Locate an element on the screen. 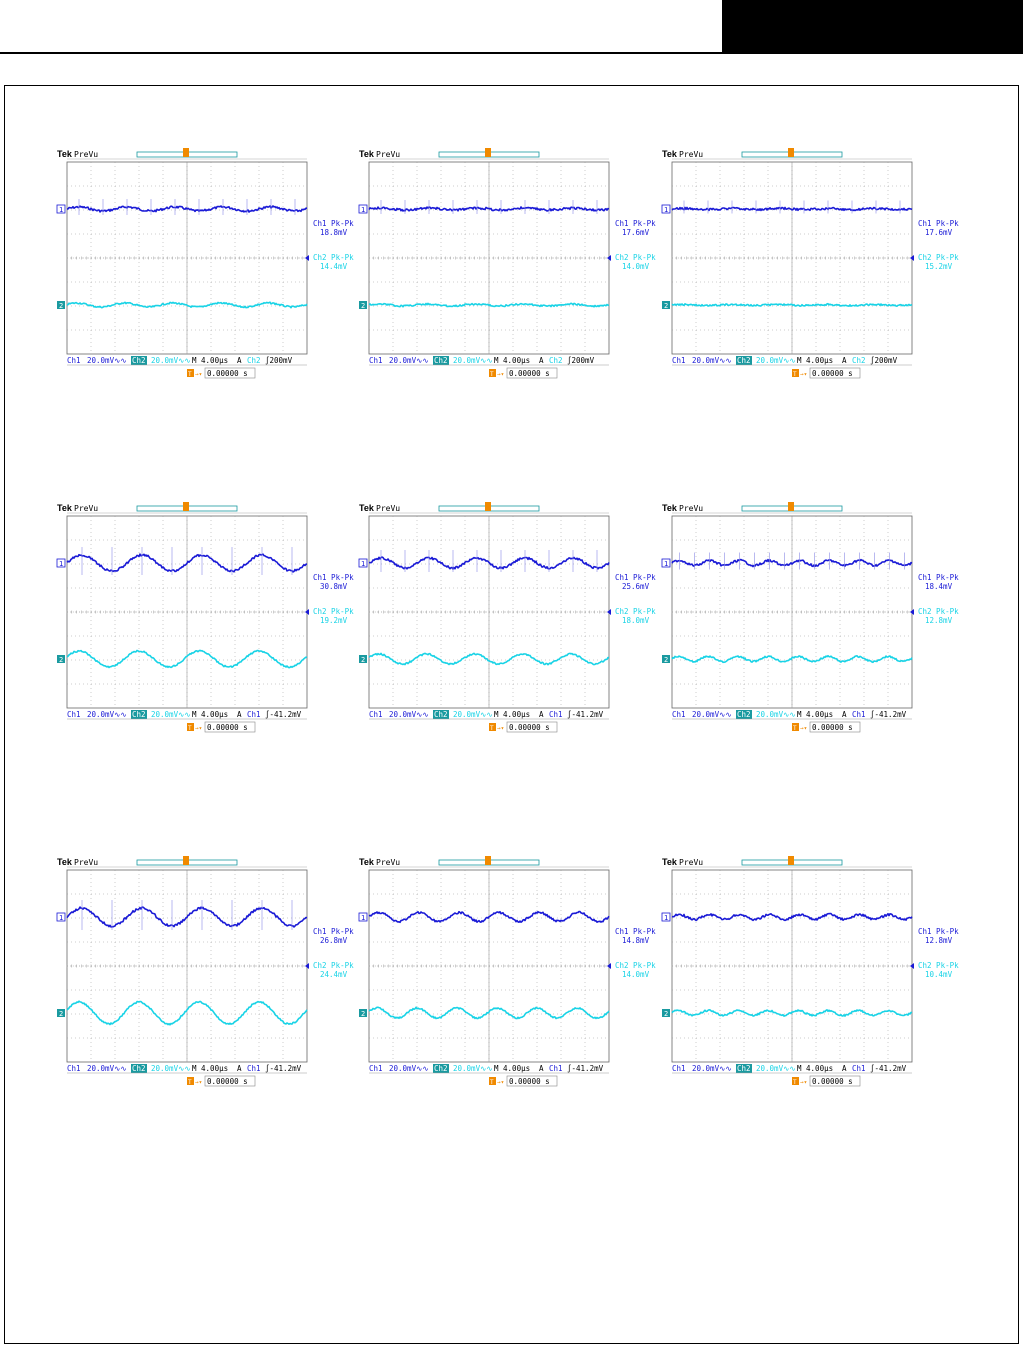 Image resolution: width=1023 pixels, height=1347 pixels. footer-ch2-badge is located at coordinates (139, 714).